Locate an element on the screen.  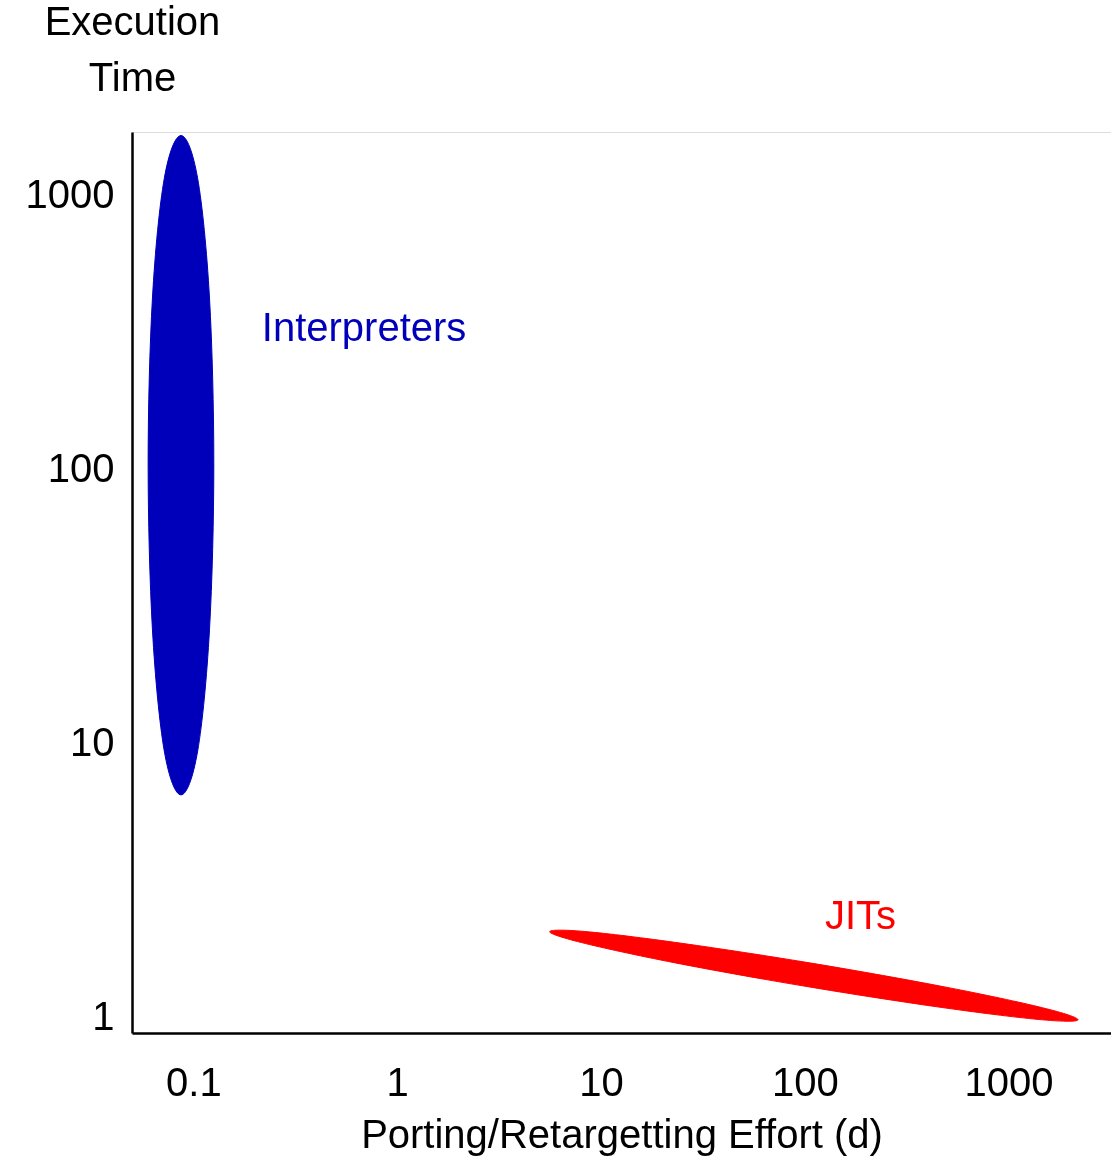
x-tick-label: 1000 is located at coordinates (1009, 1081).